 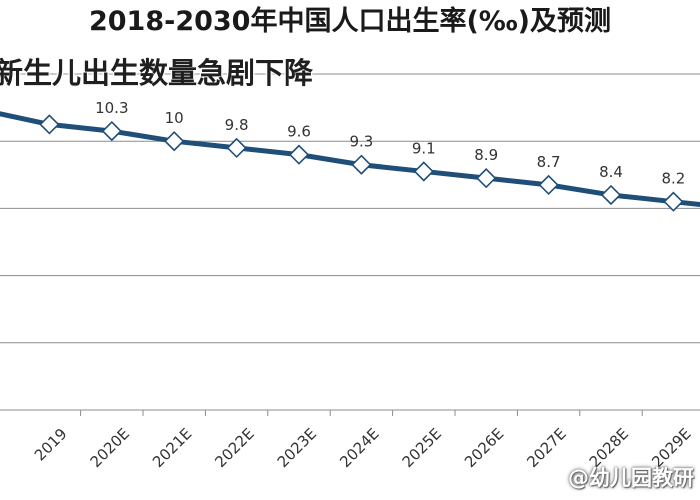 What do you see at coordinates (234, 448) in the screenshot?
I see `x-tick-label: 2022E` at bounding box center [234, 448].